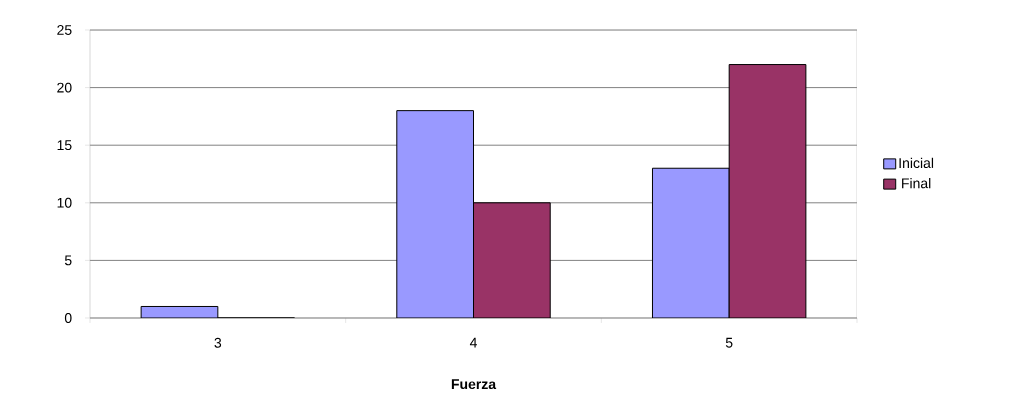 The image size is (1012, 419). What do you see at coordinates (68, 260) in the screenshot?
I see `y-tick-label: 5` at bounding box center [68, 260].